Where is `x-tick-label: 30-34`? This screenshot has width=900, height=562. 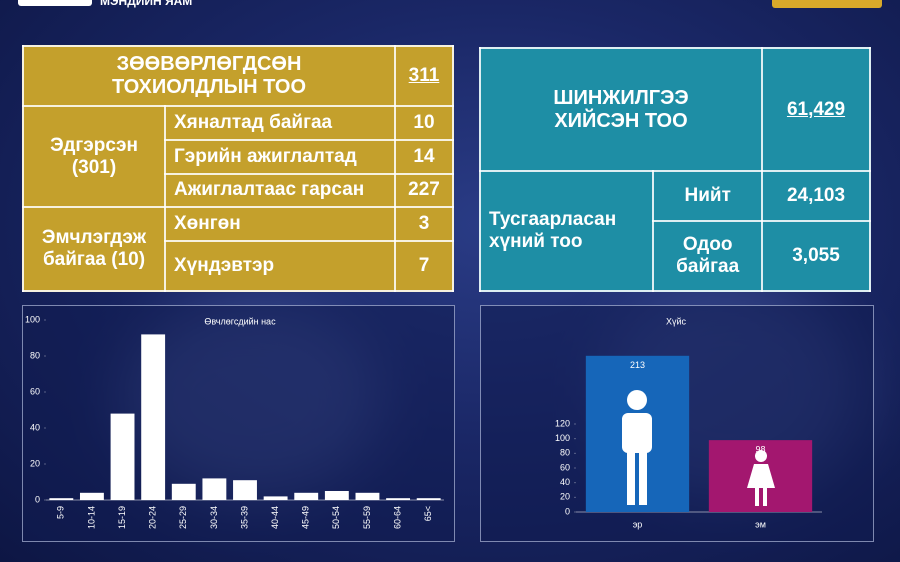
x-tick-label: 30-34 is located at coordinates (214, 517).